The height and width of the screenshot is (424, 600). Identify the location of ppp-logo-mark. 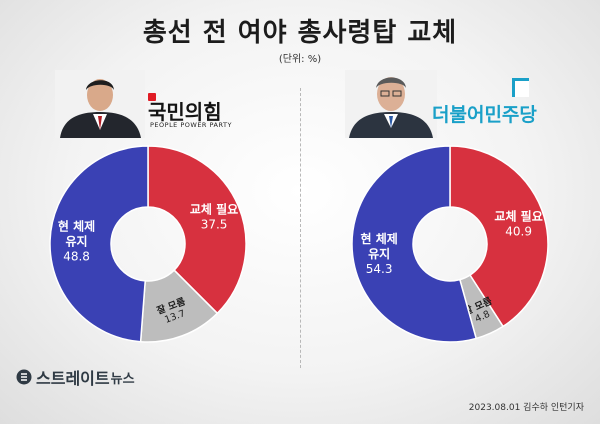
(152, 97).